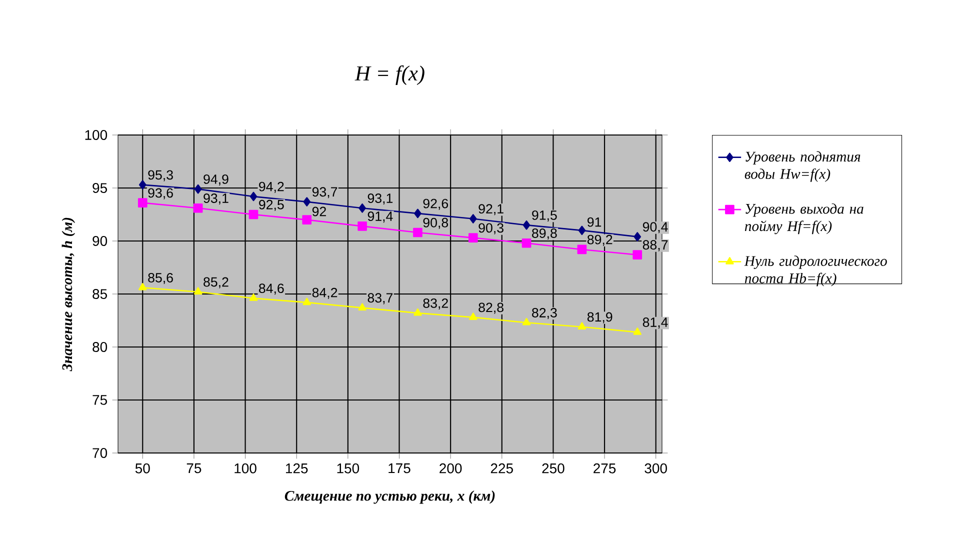  Describe the element at coordinates (216, 180) in the screenshot. I see `data-label: 94,9` at that location.